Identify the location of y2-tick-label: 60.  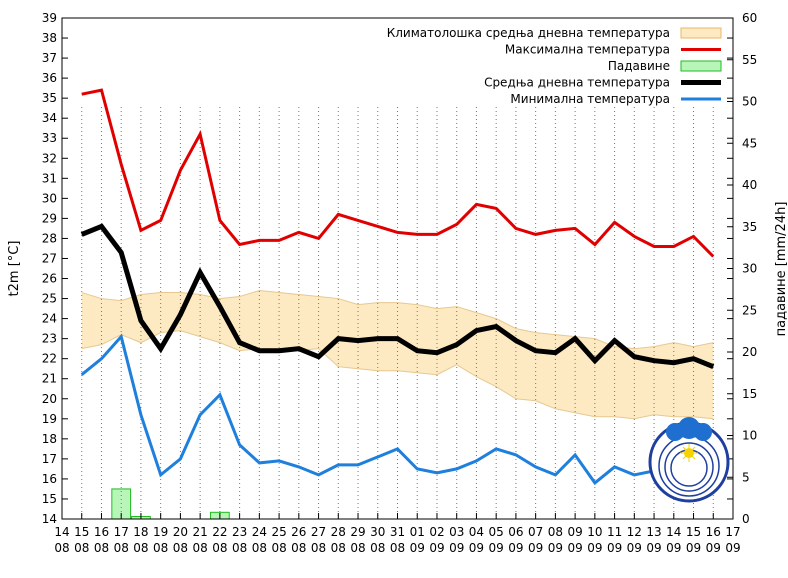
(749, 18).